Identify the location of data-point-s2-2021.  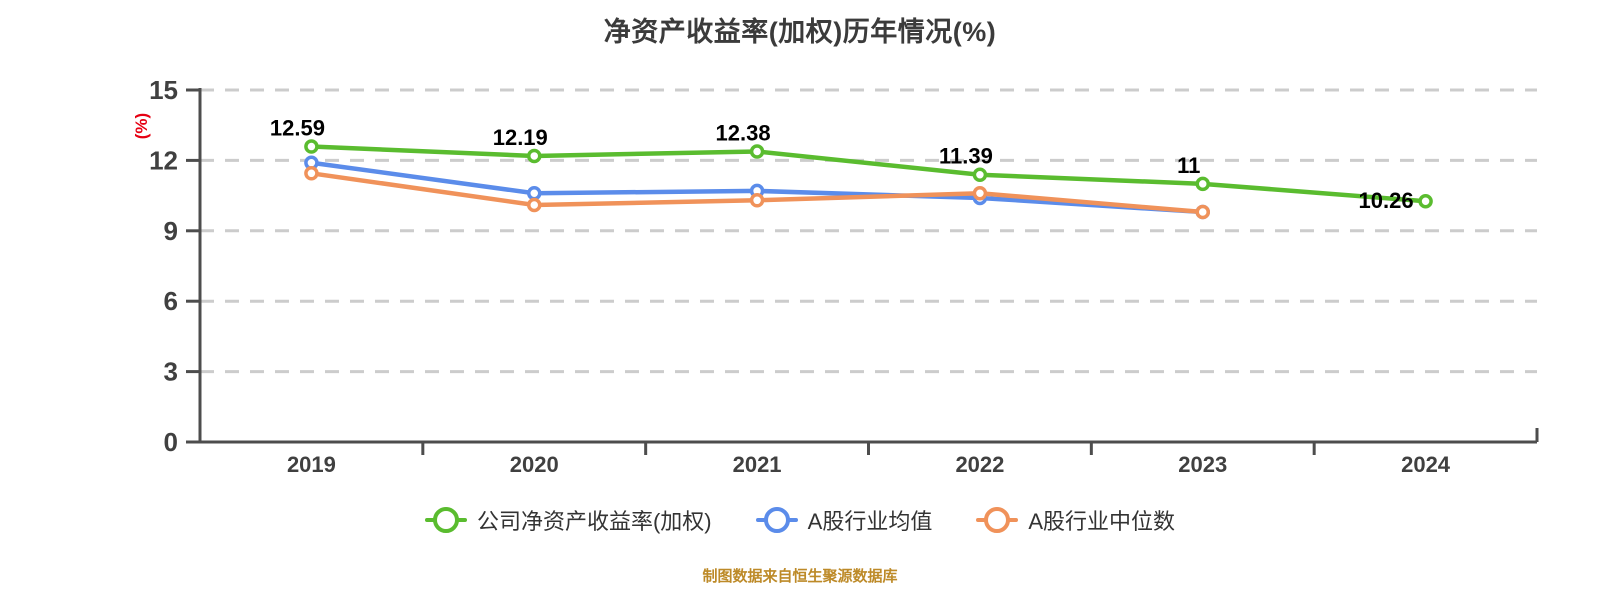
(757, 200).